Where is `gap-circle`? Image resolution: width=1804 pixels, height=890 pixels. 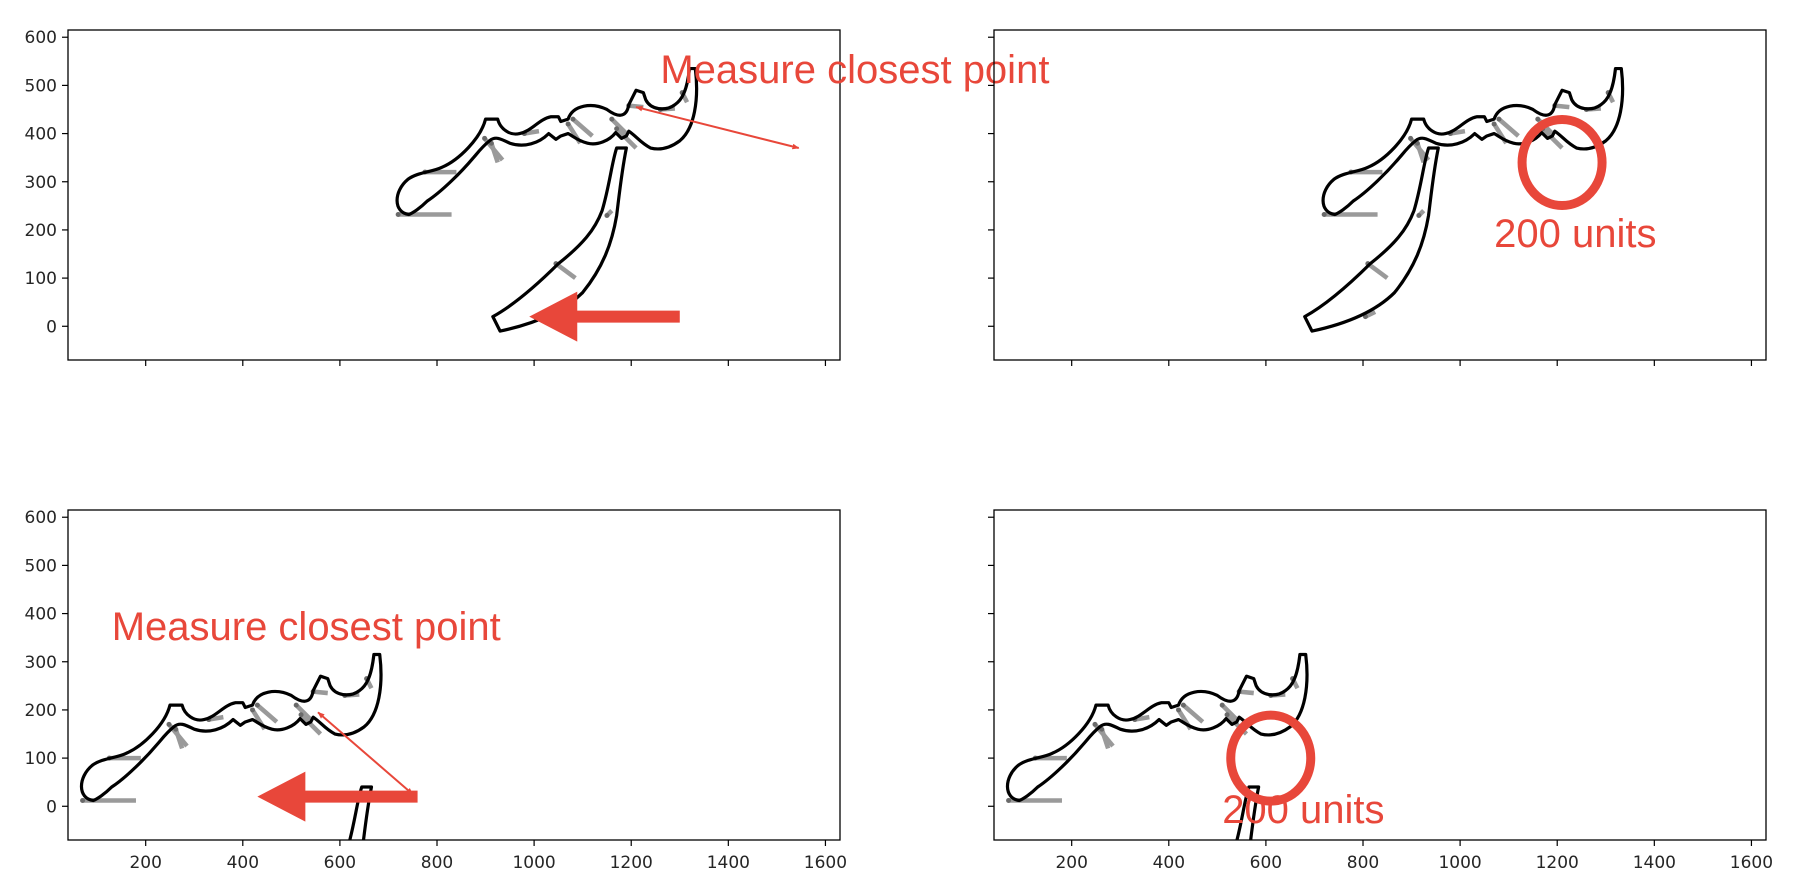
gap-circle is located at coordinates (1562, 162).